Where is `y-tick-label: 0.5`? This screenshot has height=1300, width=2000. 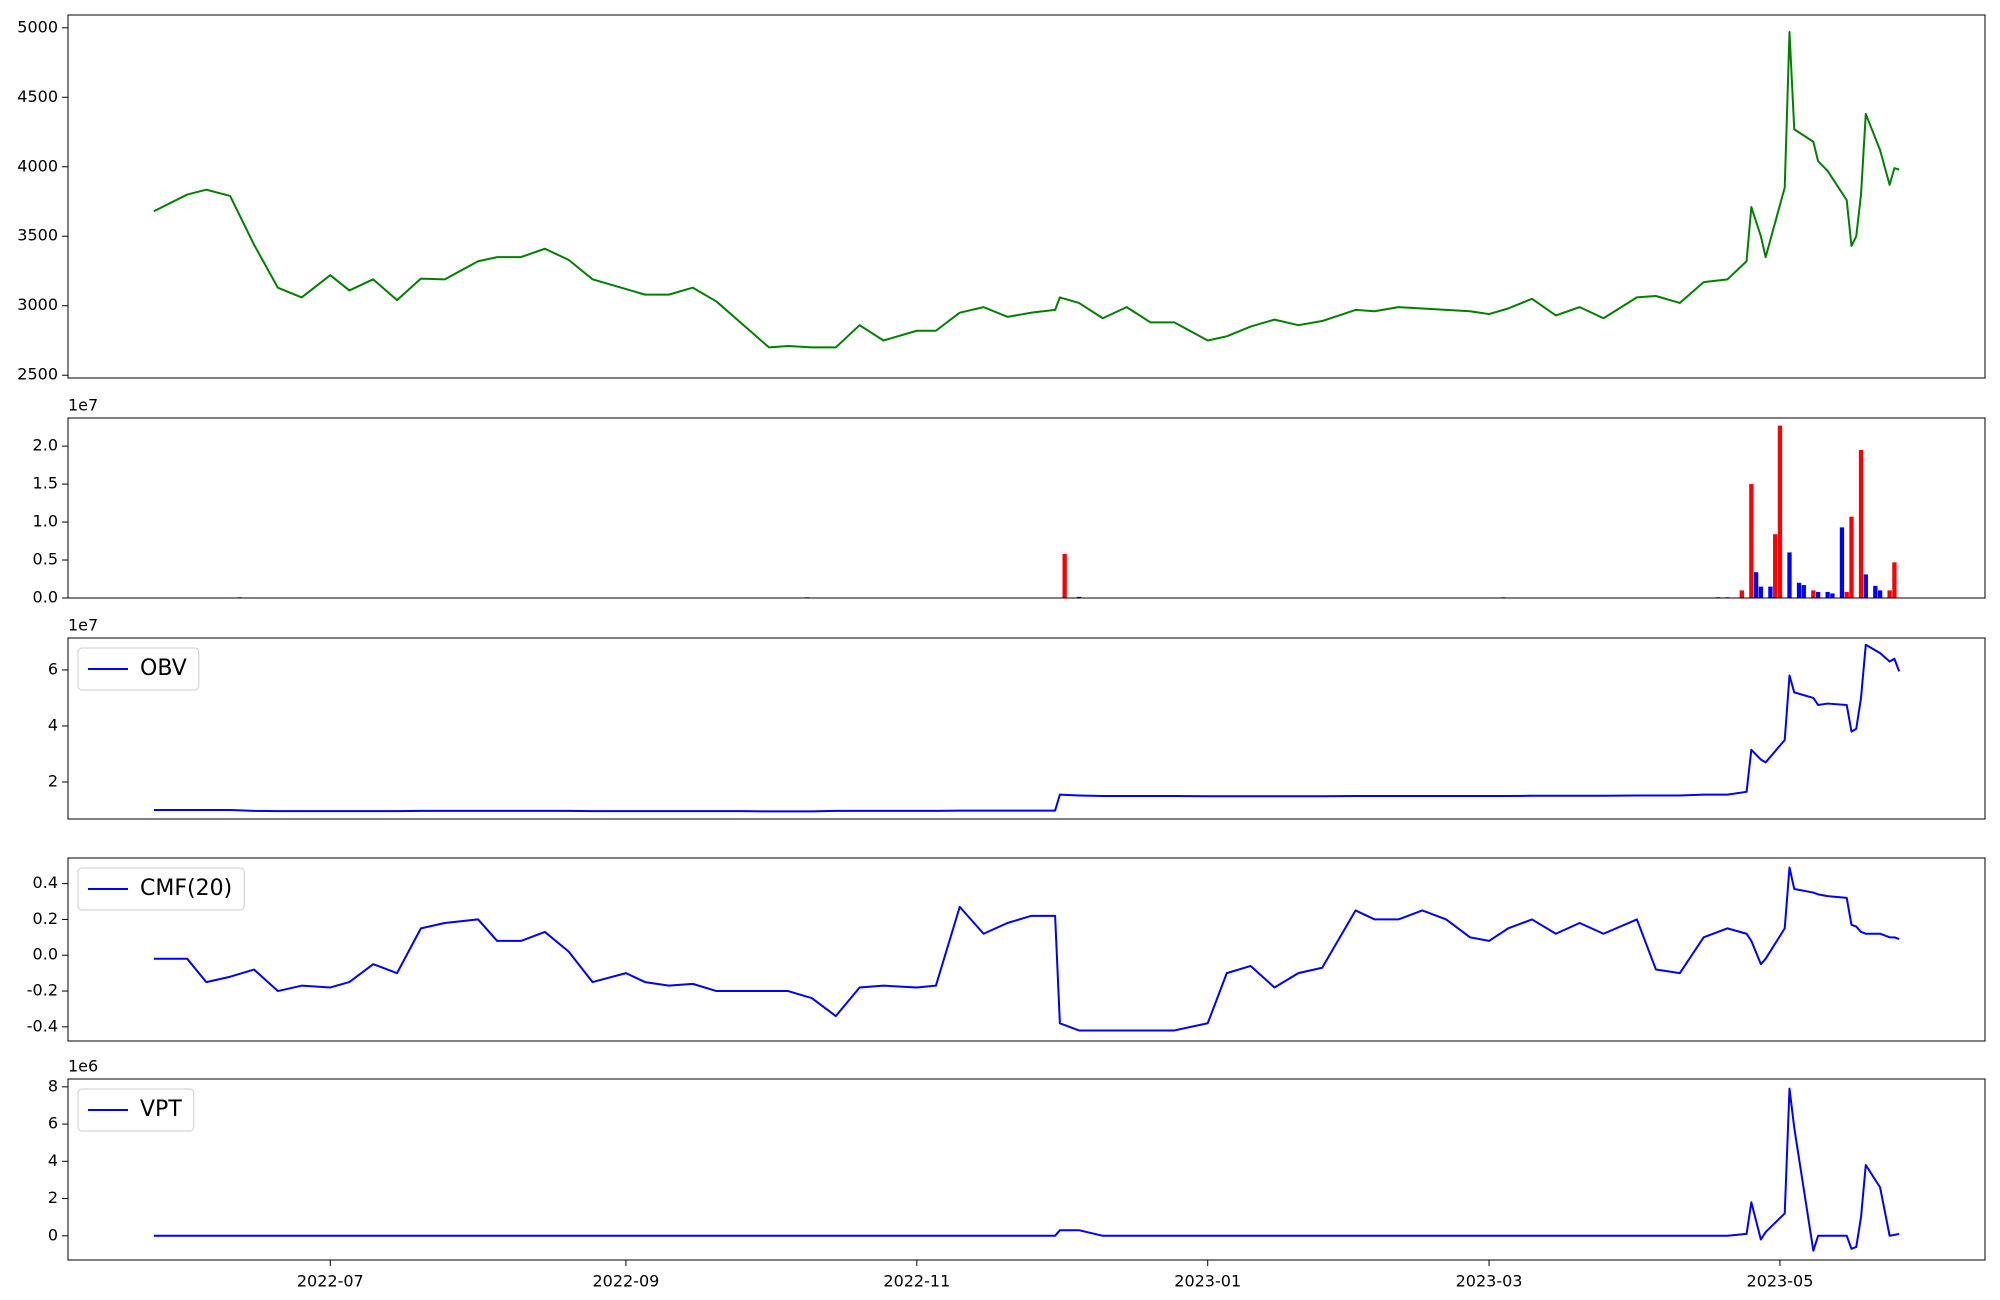 y-tick-label: 0.5 is located at coordinates (45, 559).